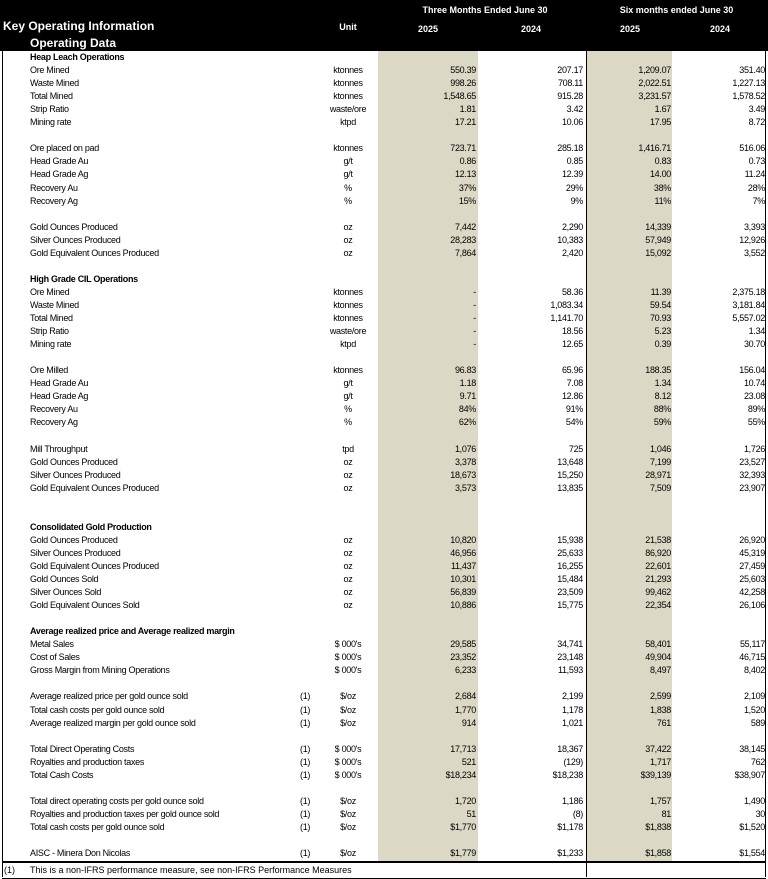  I want to click on row-label: Silver Ounces Sold, so click(66, 592).